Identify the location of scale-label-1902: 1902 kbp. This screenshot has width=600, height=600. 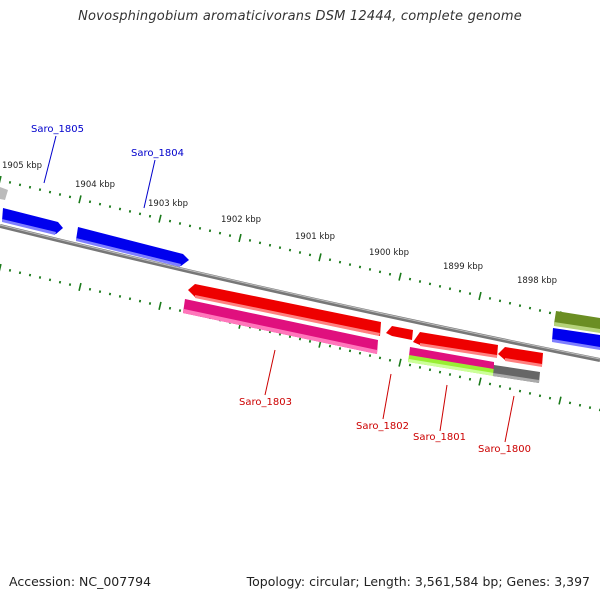
(241, 220).